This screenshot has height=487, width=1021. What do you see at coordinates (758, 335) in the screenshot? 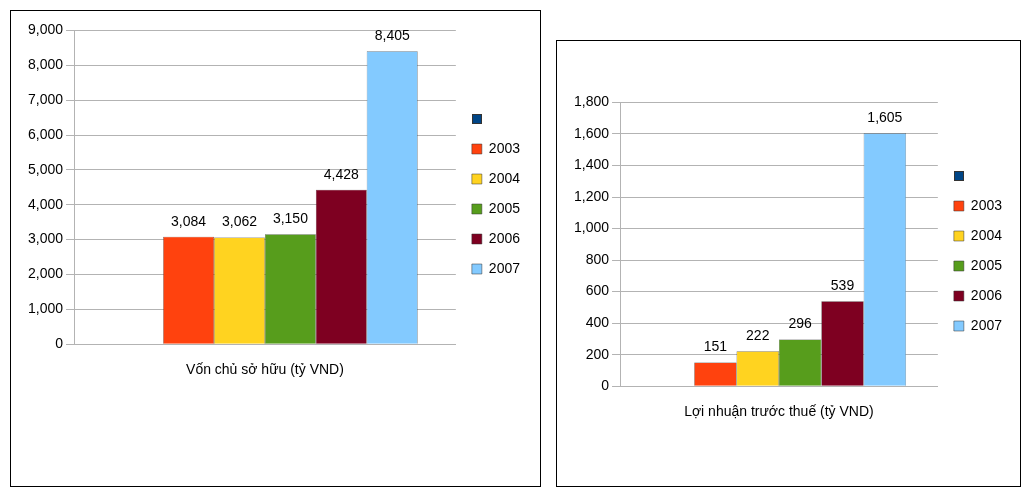
I see `data-label: 222` at bounding box center [758, 335].